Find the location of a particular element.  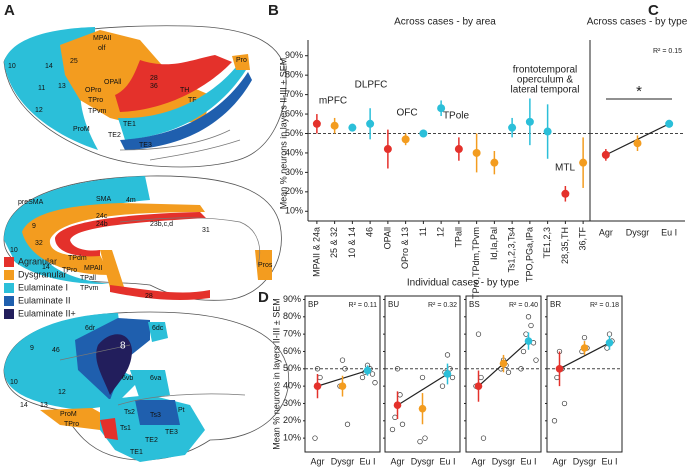

area-label: 6va is located at coordinates (155, 378).